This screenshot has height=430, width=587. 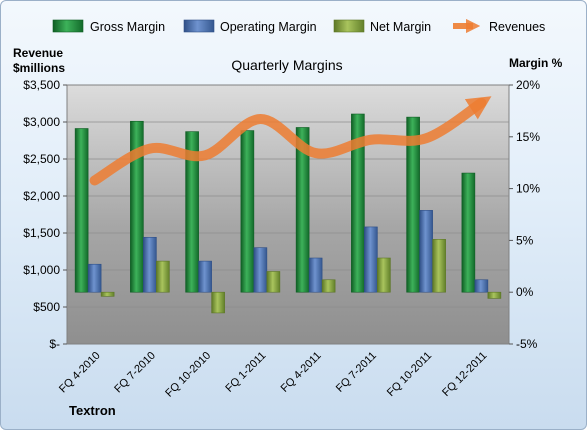 What do you see at coordinates (525, 240) in the screenshot?
I see `right-tick-label: 5%` at bounding box center [525, 240].